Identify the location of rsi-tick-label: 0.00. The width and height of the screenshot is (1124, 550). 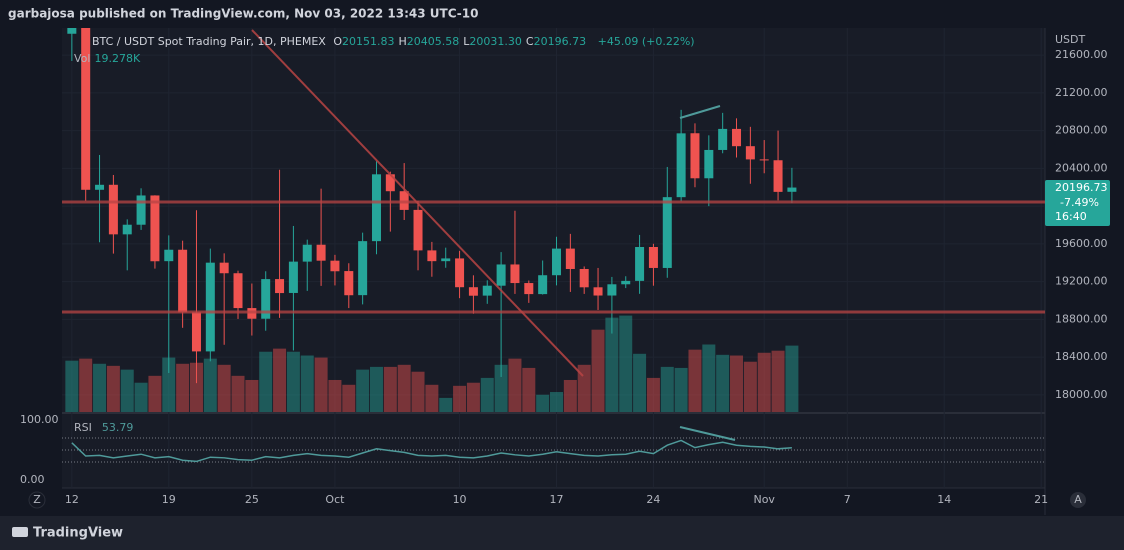
(32, 479).